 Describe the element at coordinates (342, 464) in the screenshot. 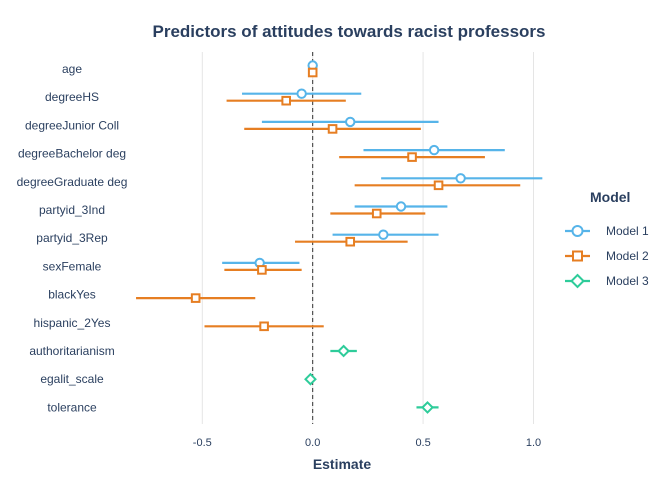

I see `x-axis-label: Estimate` at that location.